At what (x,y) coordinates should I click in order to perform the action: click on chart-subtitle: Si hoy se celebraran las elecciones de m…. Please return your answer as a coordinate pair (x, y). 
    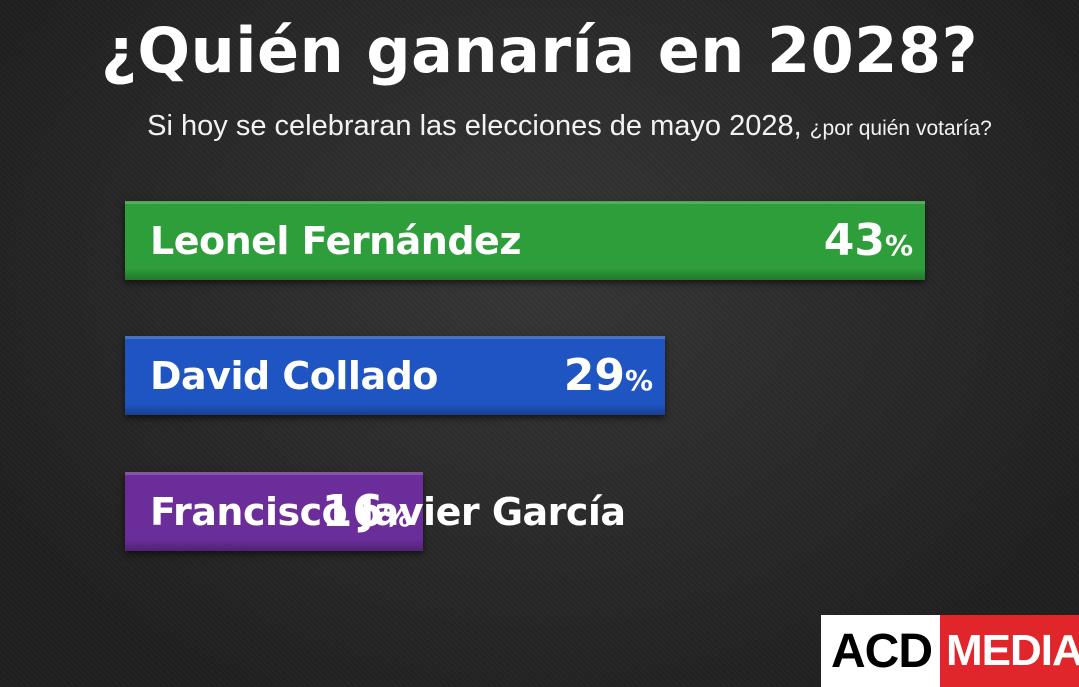
    Looking at the image, I should click on (539, 126).